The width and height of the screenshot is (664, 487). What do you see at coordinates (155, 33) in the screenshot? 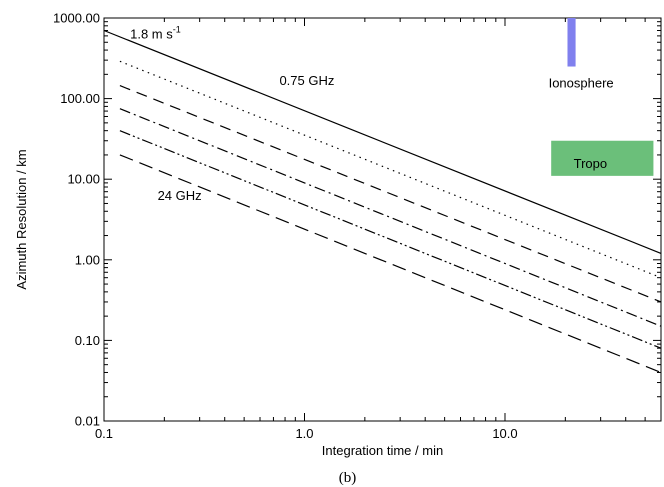
I see `annotation-1-8-m-s: 1.8 m s-1` at bounding box center [155, 33].